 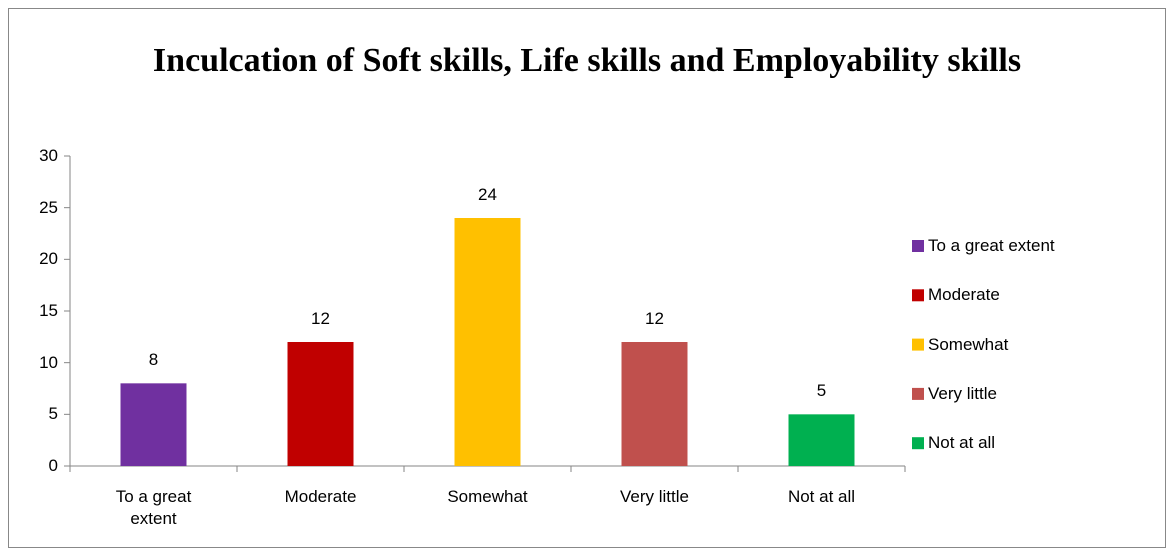 What do you see at coordinates (153, 360) in the screenshot?
I see `data-label: 8` at bounding box center [153, 360].